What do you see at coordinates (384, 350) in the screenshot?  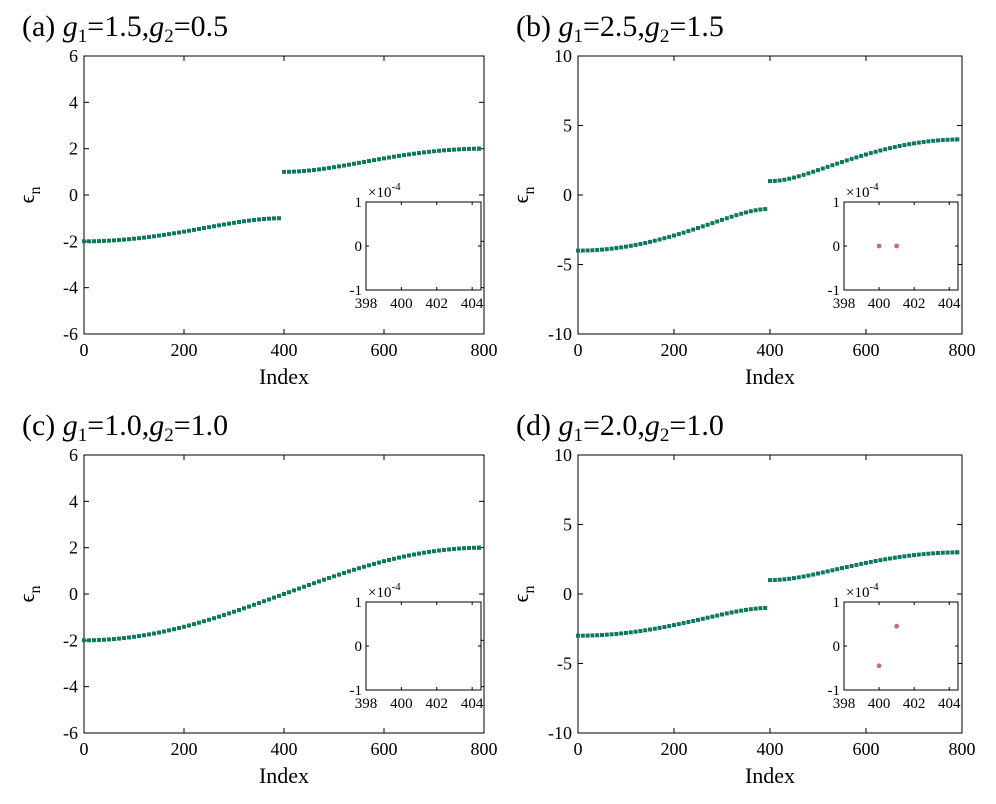 I see `x-tick-label: 600` at bounding box center [384, 350].